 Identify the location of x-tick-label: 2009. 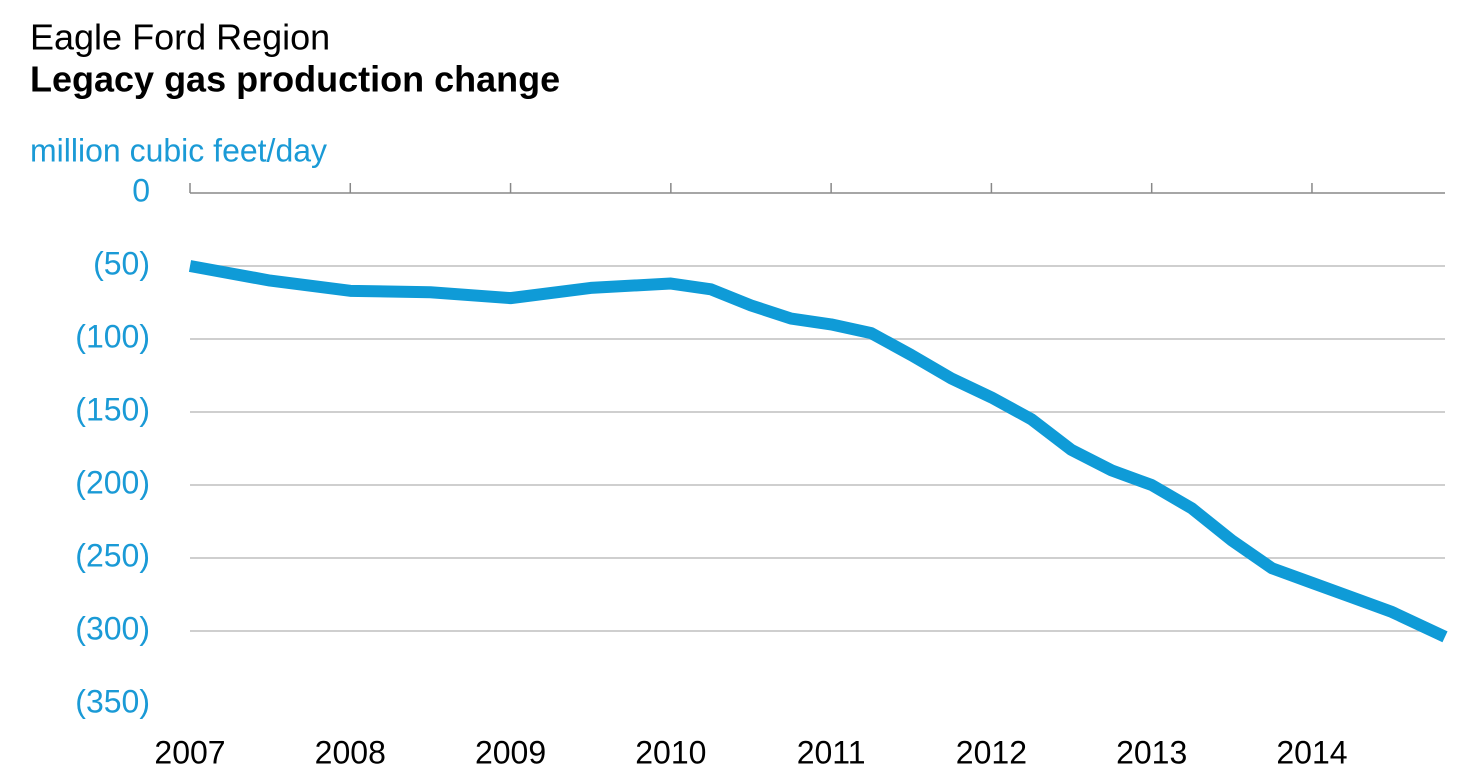
(510, 752).